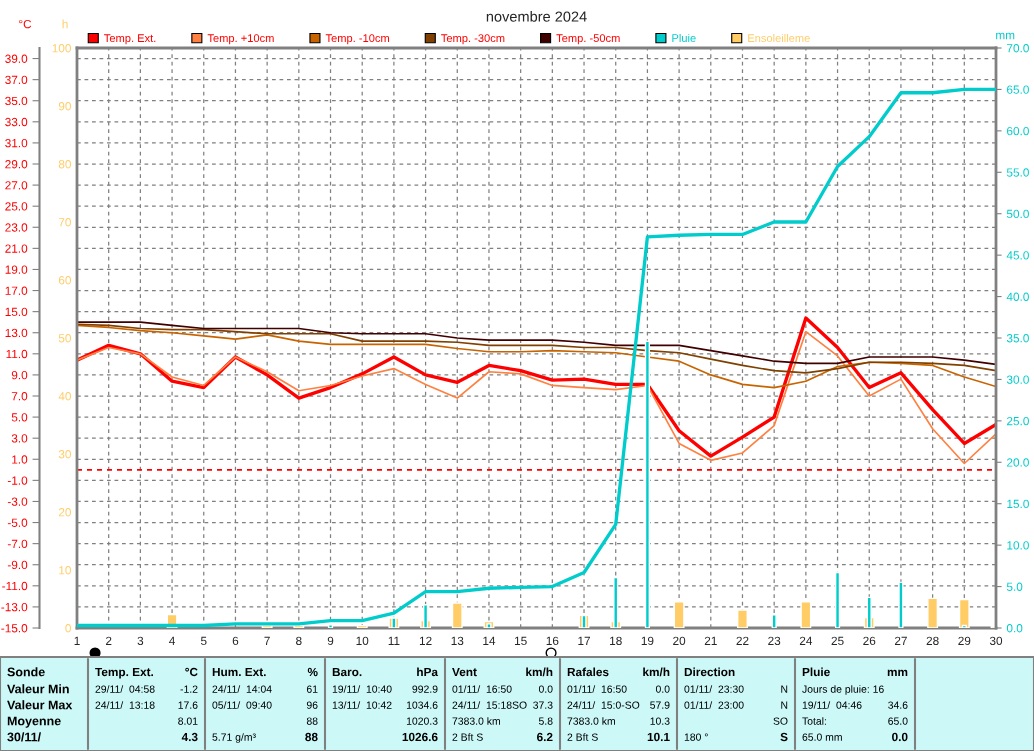  Describe the element at coordinates (1018, 131) in the screenshot. I see `y2-tick-label: 60.0` at that location.